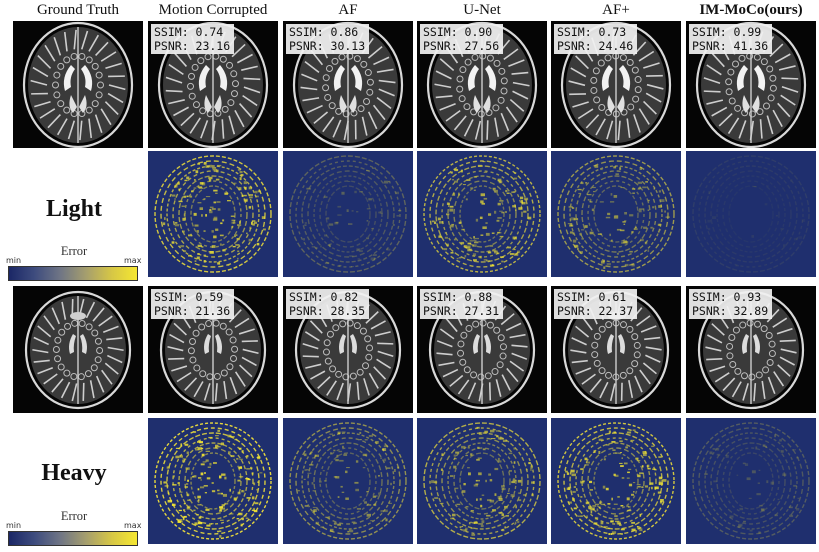 The height and width of the screenshot is (552, 819). What do you see at coordinates (730, 46) in the screenshot?
I see `psnr-value: PSNR: 41.36` at bounding box center [730, 46].